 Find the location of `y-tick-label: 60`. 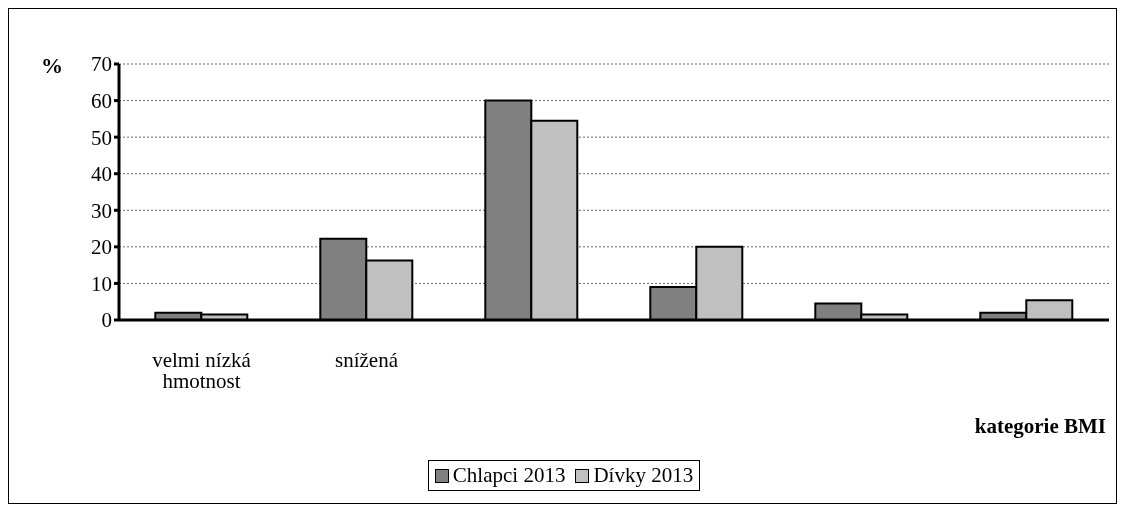

y-tick-label: 60 is located at coordinates (101, 101).